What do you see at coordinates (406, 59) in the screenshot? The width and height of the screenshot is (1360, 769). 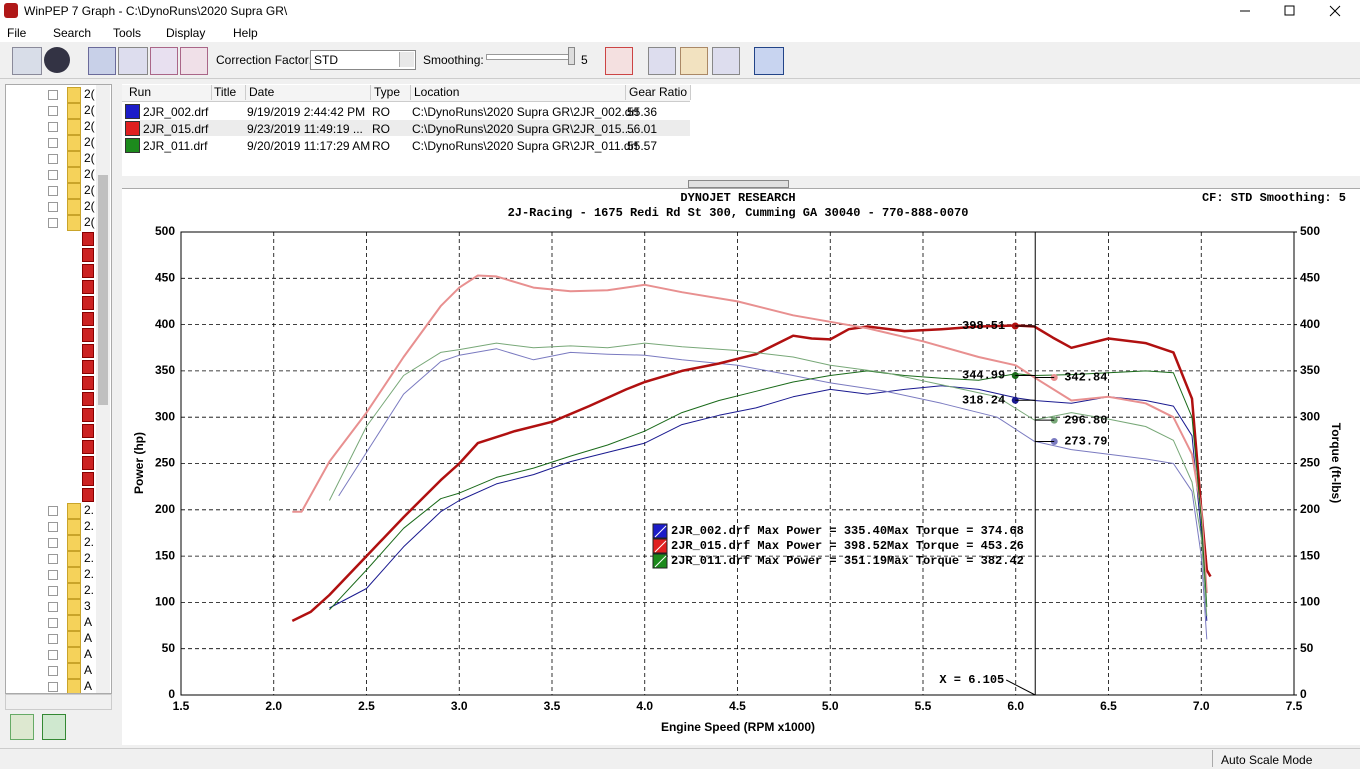 I see `dropdown-arrow` at bounding box center [406, 59].